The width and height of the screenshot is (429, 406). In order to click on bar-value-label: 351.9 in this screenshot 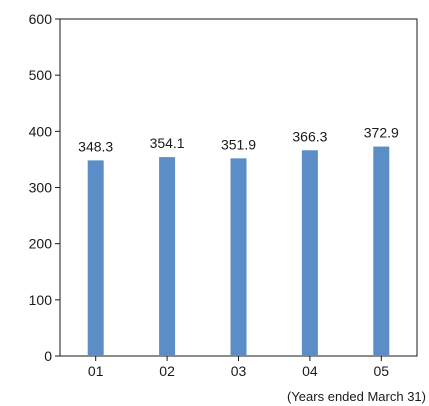, I will do `click(238, 144)`.